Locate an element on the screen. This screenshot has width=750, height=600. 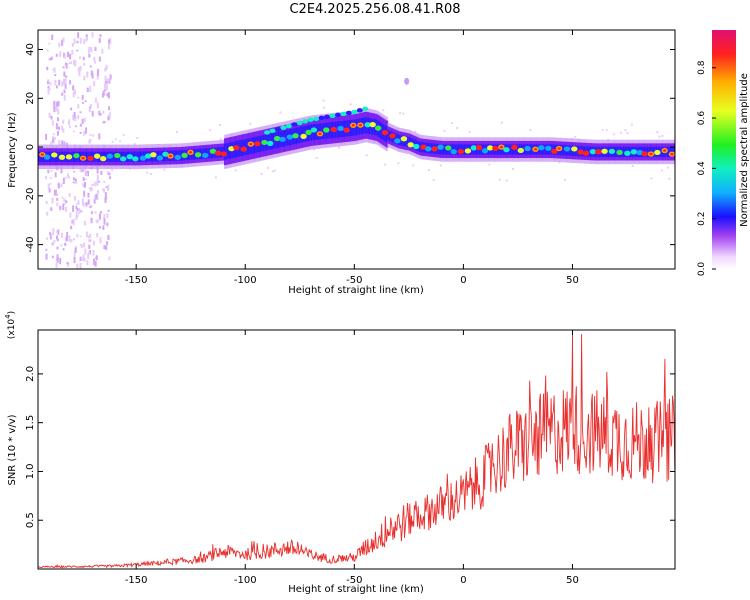
y-tick-label: 1.0 is located at coordinates (30, 471).